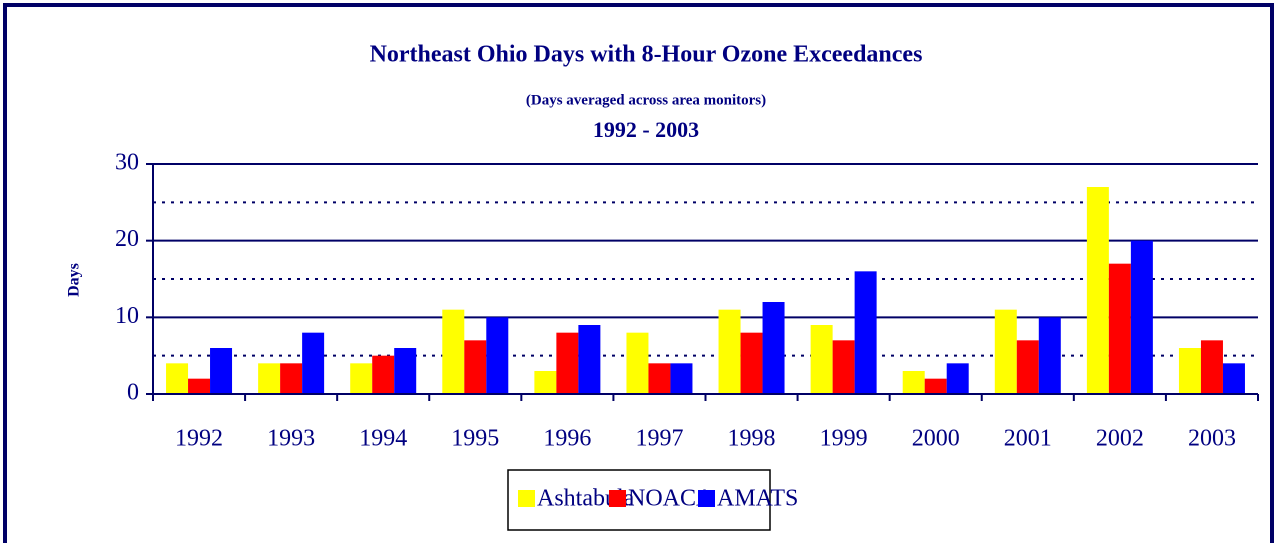  I want to click on y-tick-label: 10, so click(127, 316).